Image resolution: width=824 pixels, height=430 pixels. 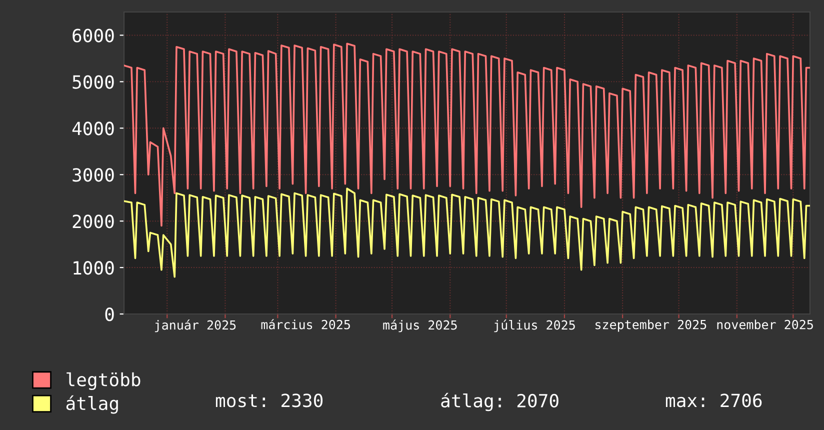 What do you see at coordinates (651, 326) in the screenshot?
I see `x-tick-label: szeptember 2025` at bounding box center [651, 326].